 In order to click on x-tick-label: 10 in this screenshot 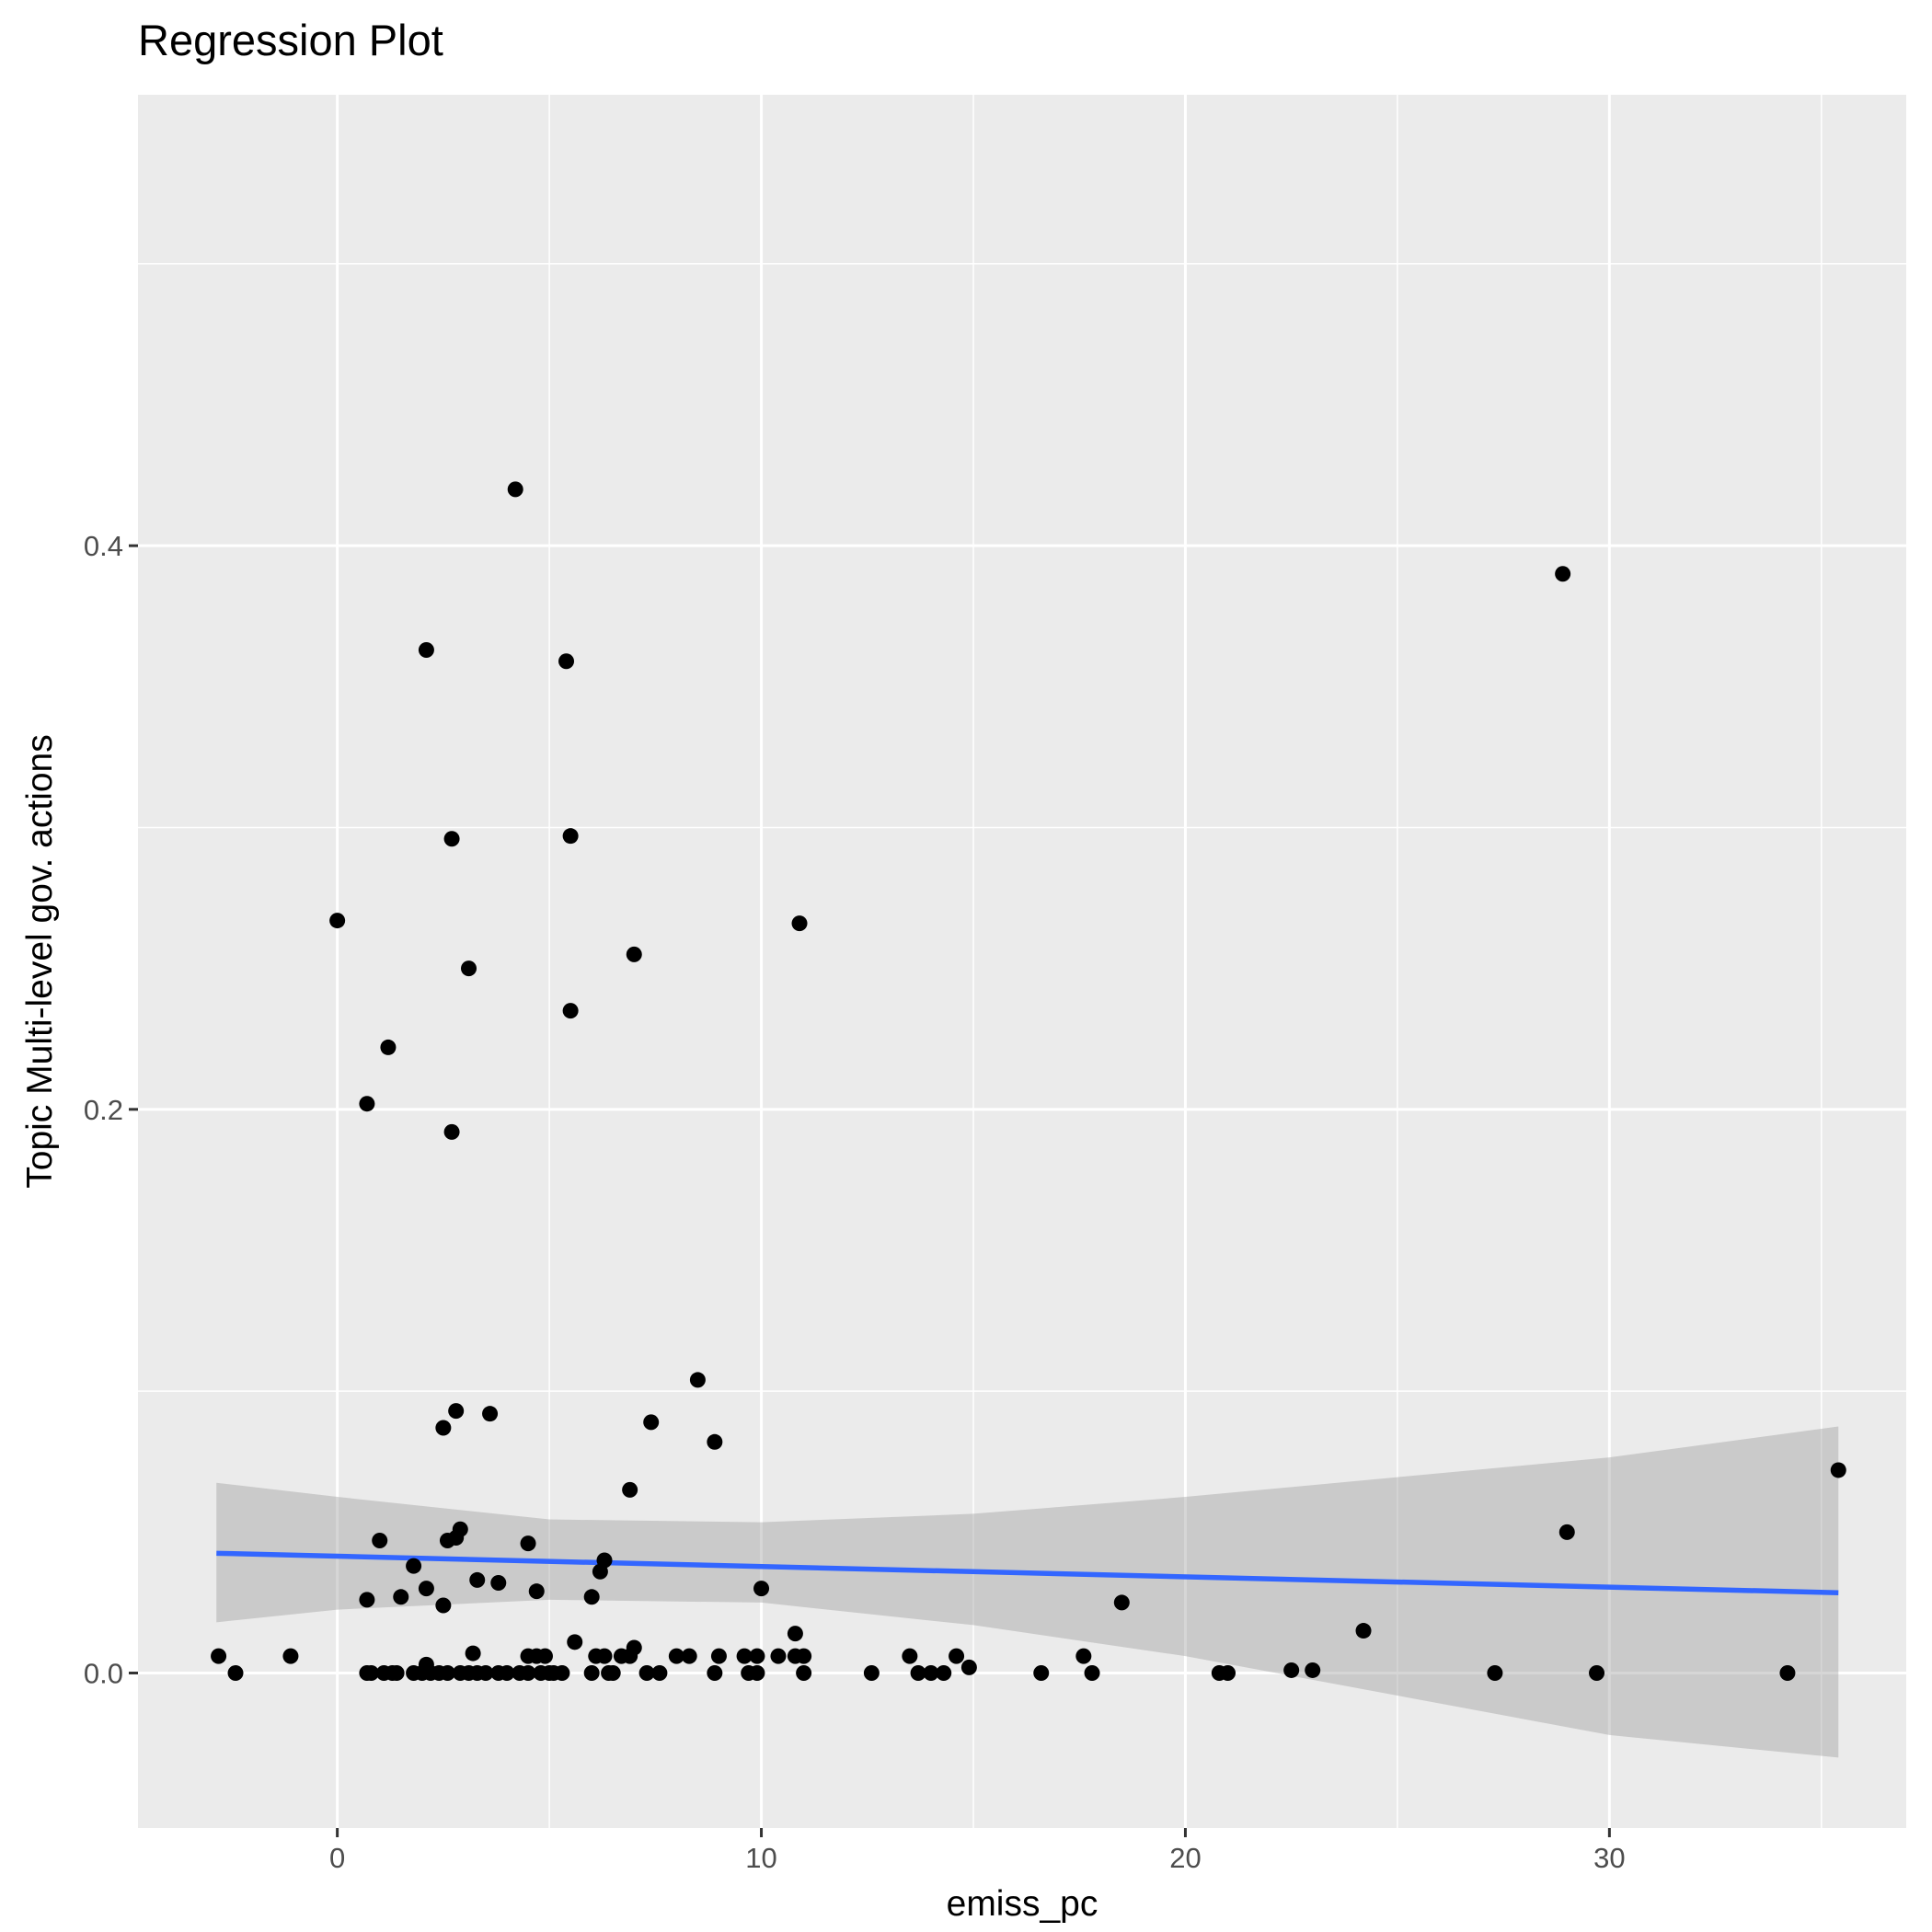, I will do `click(760, 1858)`.